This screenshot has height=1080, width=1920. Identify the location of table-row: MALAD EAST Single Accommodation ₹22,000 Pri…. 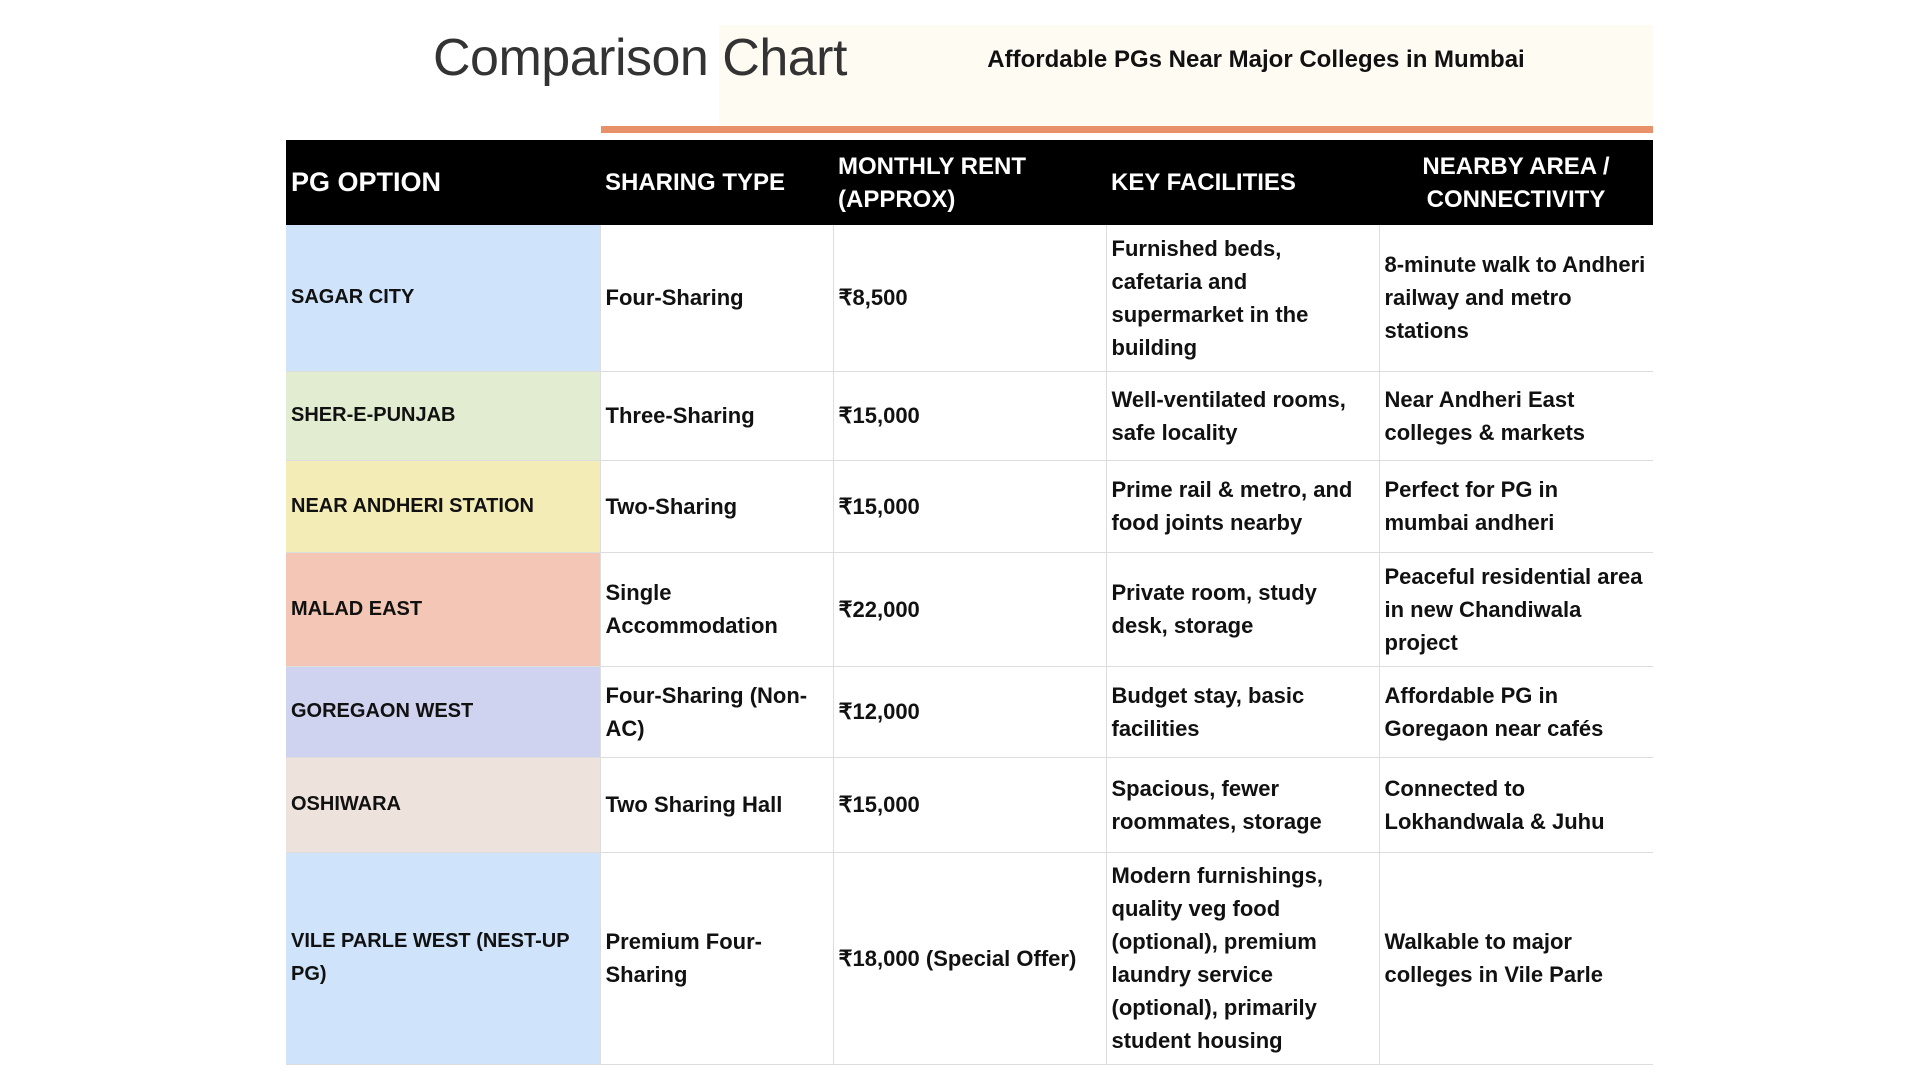
(969, 609).